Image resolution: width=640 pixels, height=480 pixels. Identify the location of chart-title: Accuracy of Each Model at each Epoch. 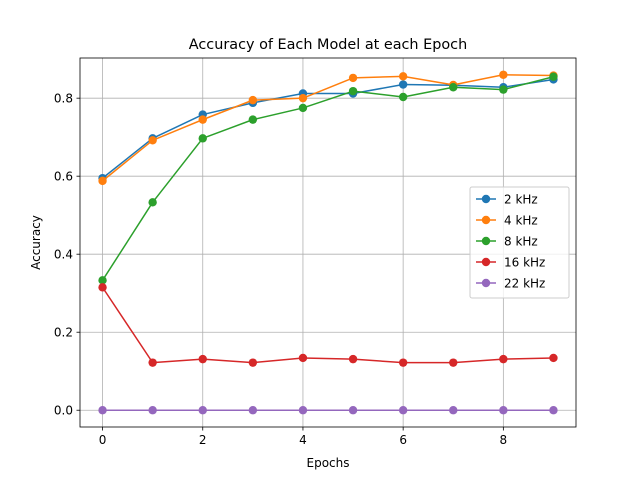
(328, 45).